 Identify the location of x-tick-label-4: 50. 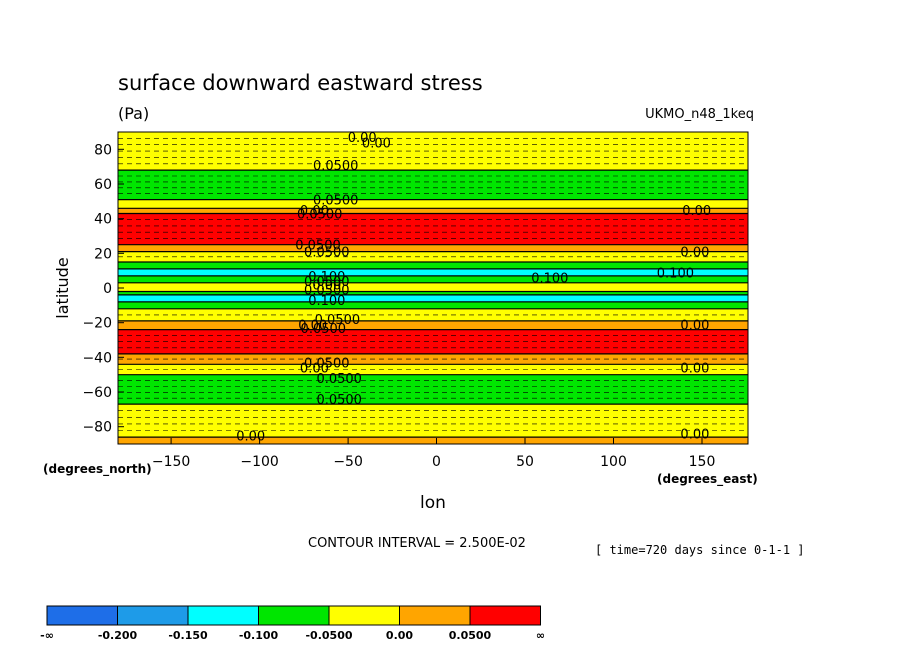
(525, 462).